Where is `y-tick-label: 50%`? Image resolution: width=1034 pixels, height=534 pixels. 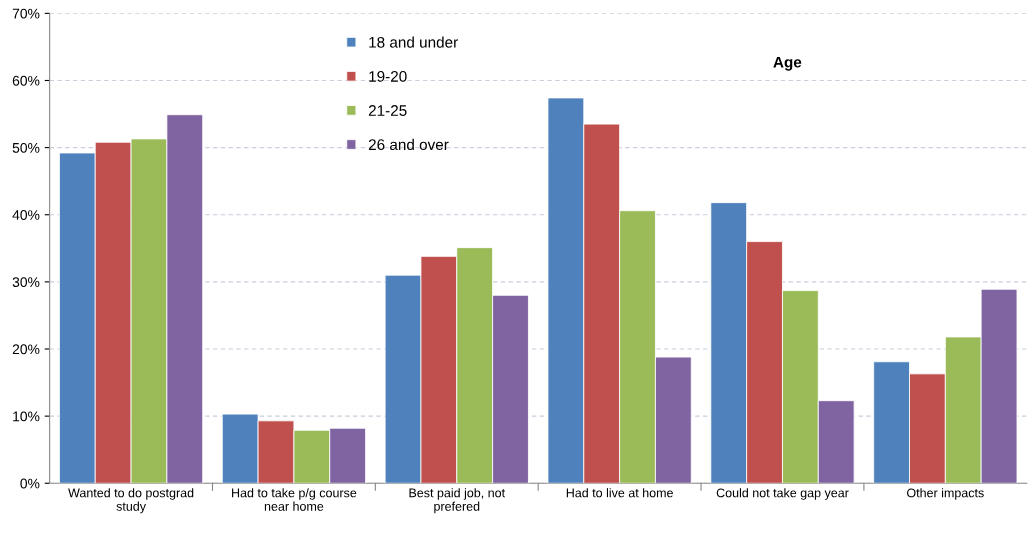
y-tick-label: 50% is located at coordinates (26, 147).